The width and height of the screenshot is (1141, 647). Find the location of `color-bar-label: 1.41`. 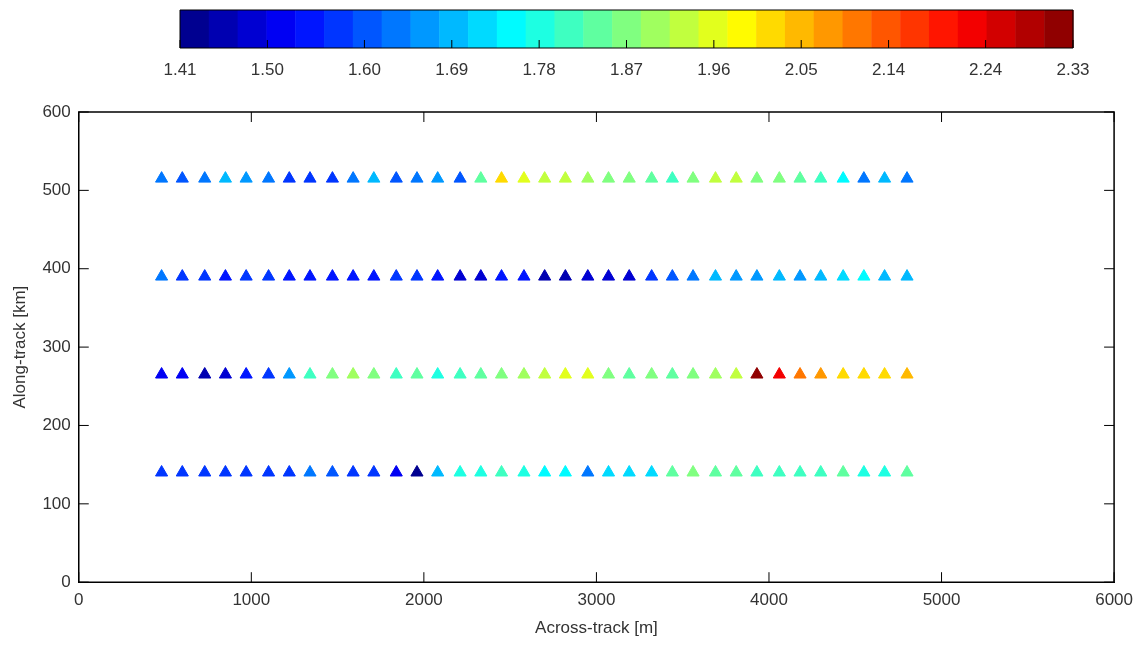

color-bar-label: 1.41 is located at coordinates (180, 70).